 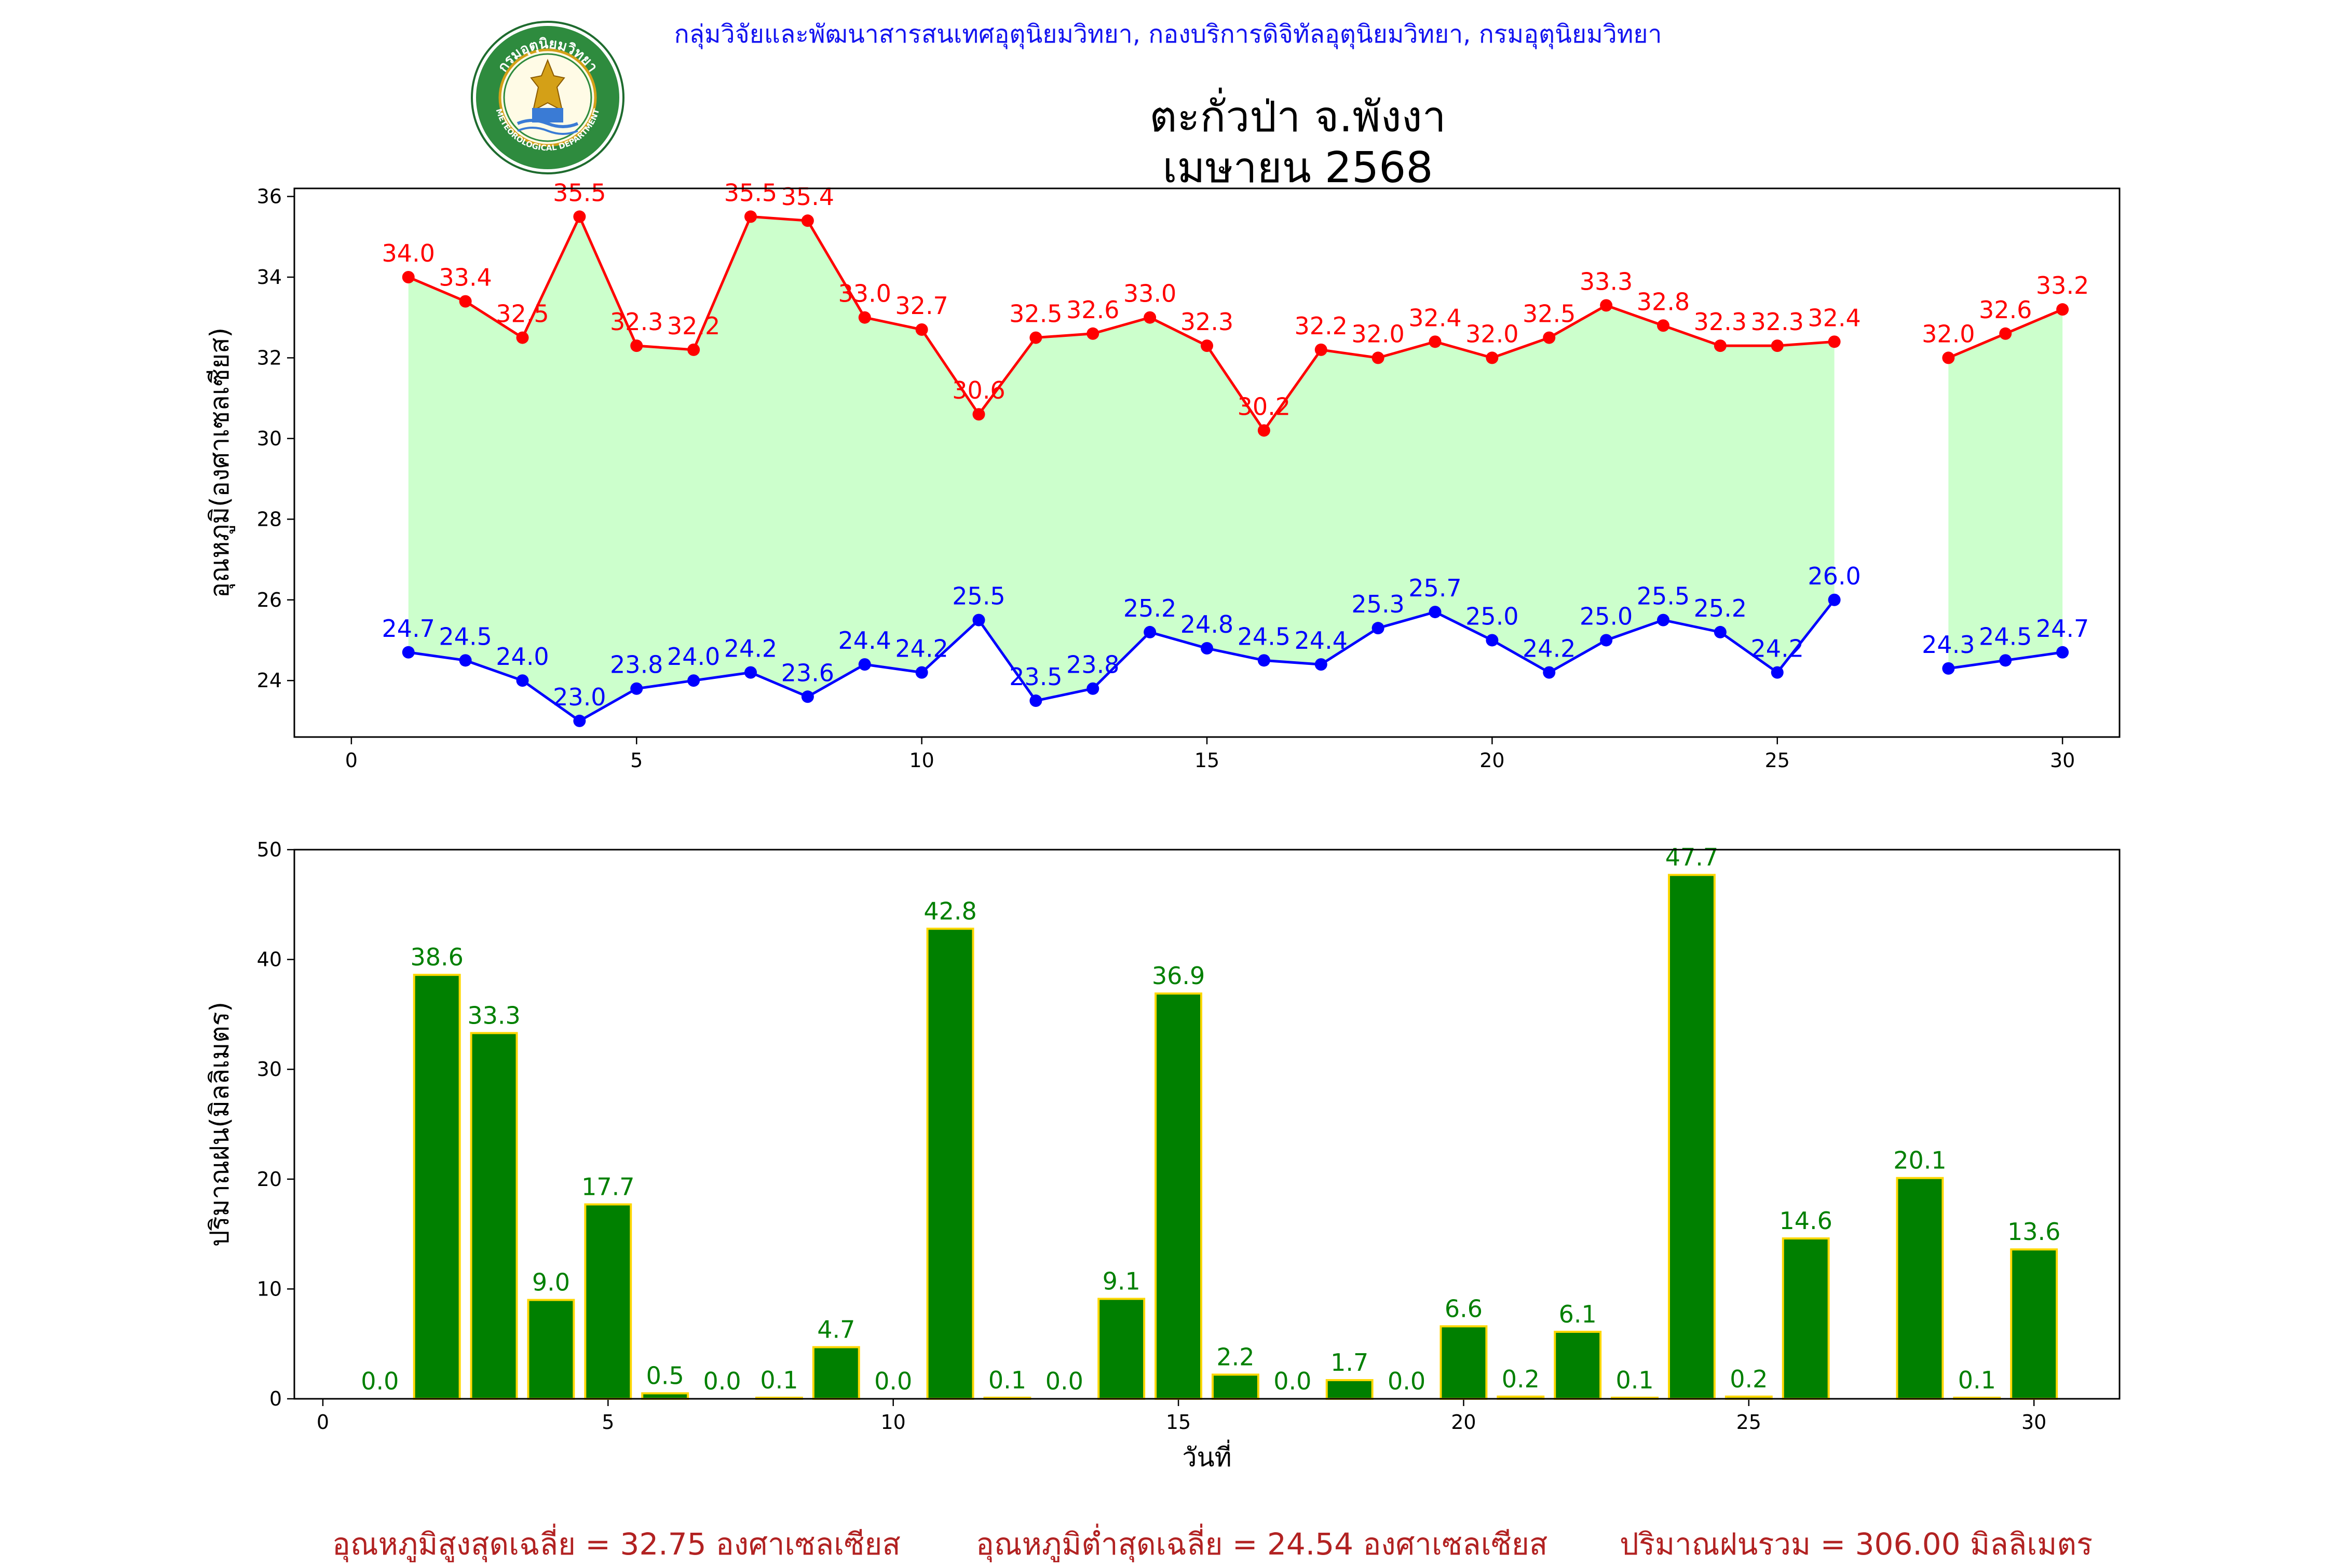 I want to click on min-temperature-label: 23.0, so click(x=579, y=697).